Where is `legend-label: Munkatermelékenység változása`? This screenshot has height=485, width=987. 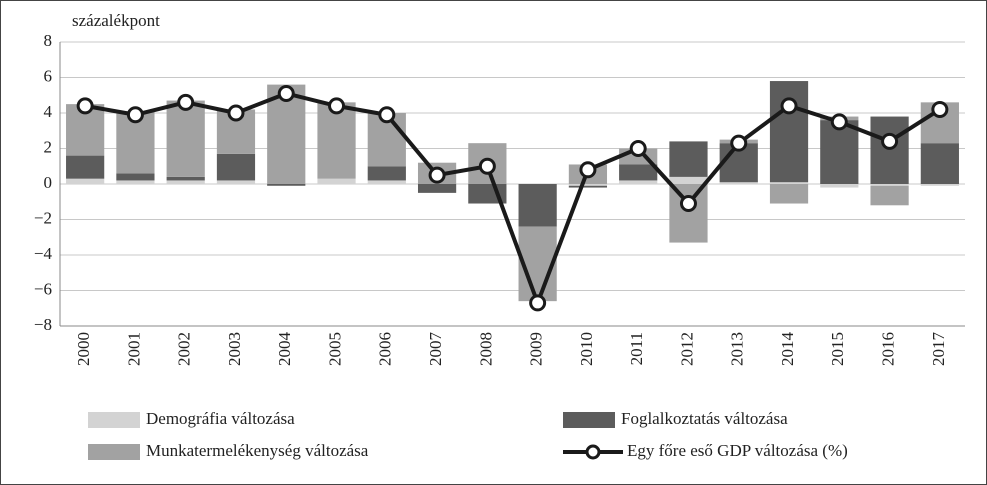 legend-label: Munkatermelékenység változása is located at coordinates (257, 450).